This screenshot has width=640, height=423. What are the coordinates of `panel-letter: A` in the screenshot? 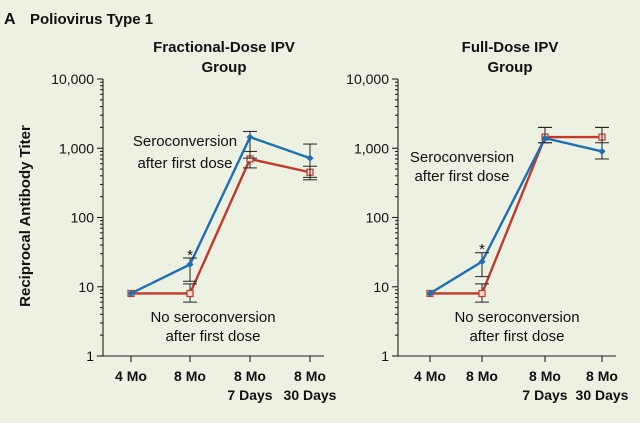 It's located at (10, 19).